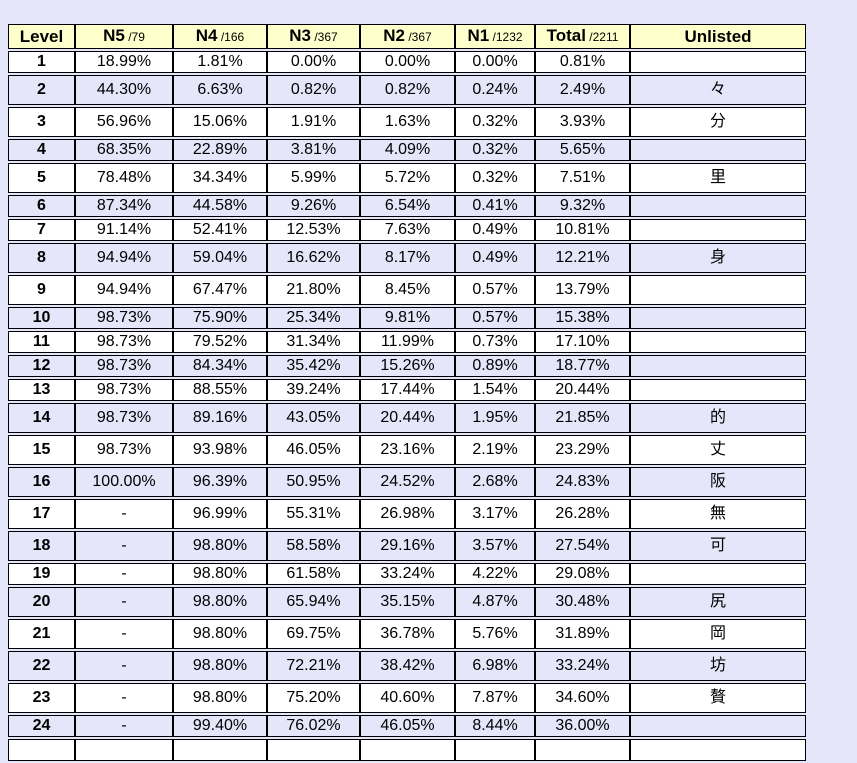 This screenshot has height=763, width=857. What do you see at coordinates (41, 514) in the screenshot?
I see `level-cell: 17` at bounding box center [41, 514].